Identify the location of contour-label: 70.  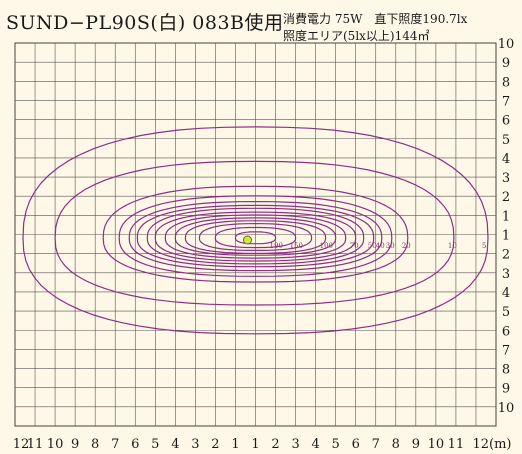
(354, 246).